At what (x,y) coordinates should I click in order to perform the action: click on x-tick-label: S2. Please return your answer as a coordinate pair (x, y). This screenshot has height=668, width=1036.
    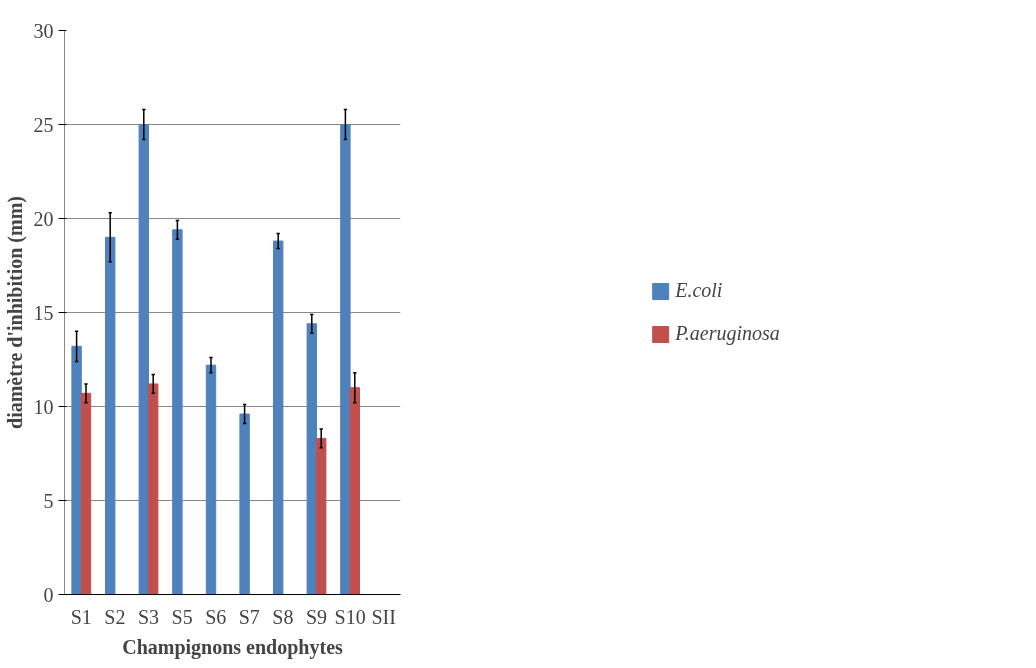
    Looking at the image, I should click on (115, 616).